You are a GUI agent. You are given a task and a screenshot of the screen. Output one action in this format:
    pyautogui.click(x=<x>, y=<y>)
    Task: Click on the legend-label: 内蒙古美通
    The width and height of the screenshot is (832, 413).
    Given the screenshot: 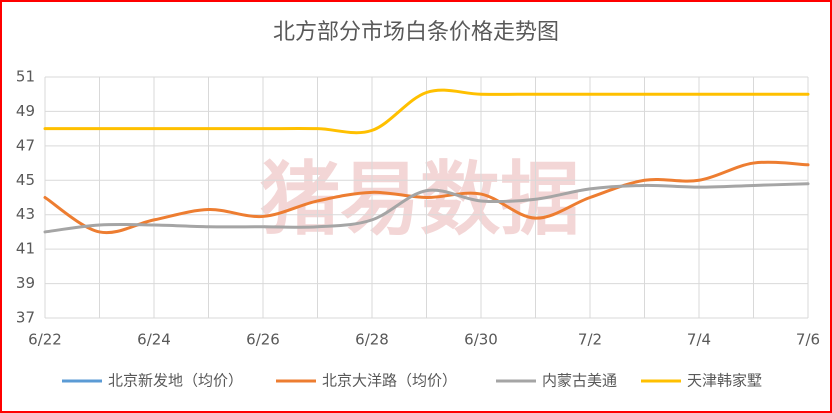 What is the action you would take?
    pyautogui.click(x=579, y=381)
    